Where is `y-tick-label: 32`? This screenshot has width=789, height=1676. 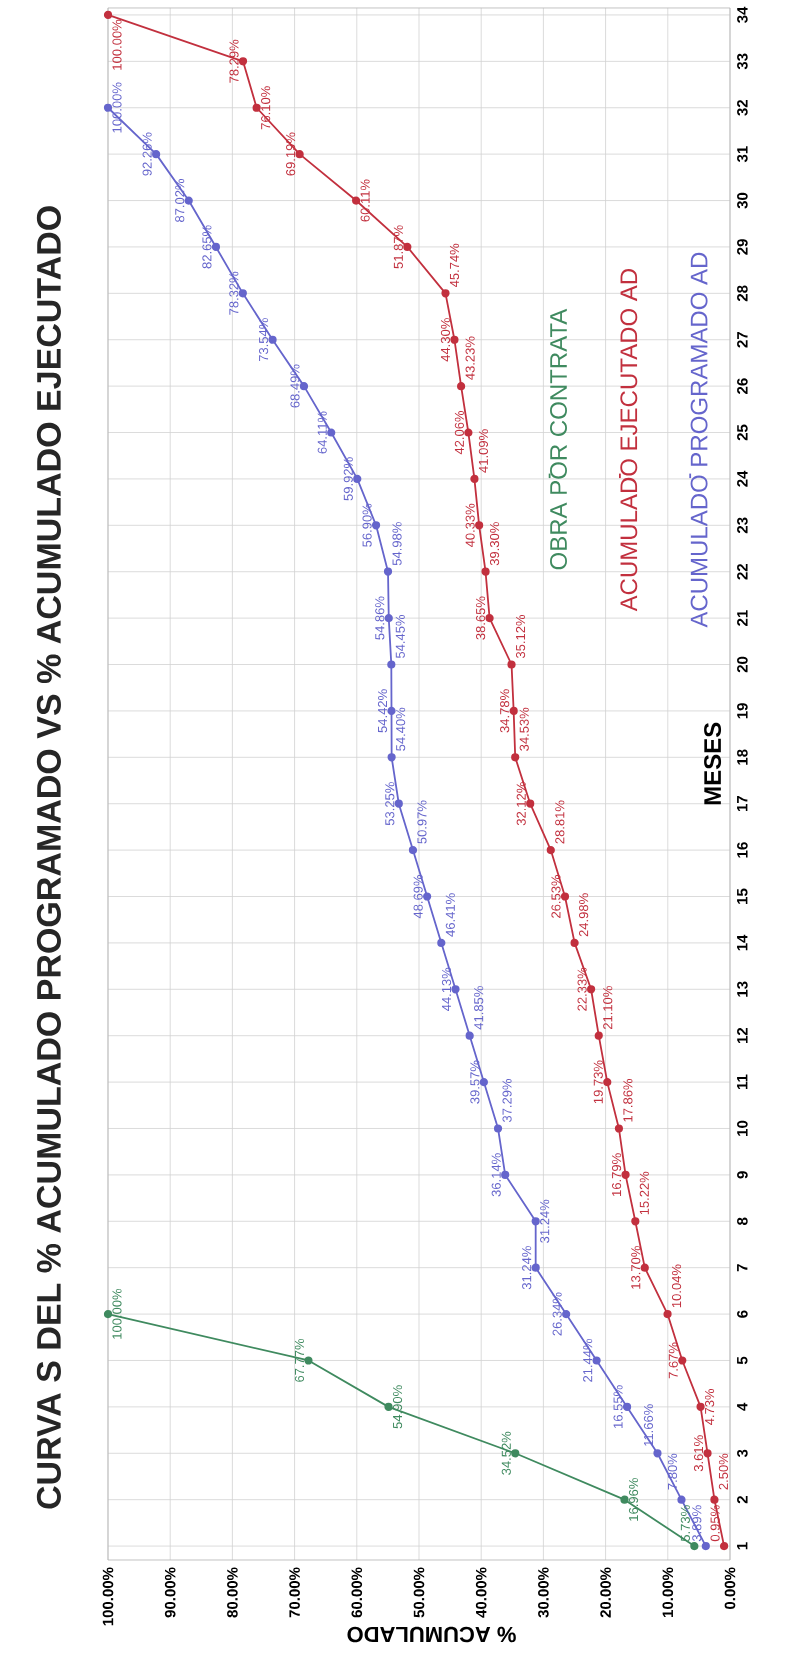
y-tick-label: 32 is located at coordinates (742, 108).